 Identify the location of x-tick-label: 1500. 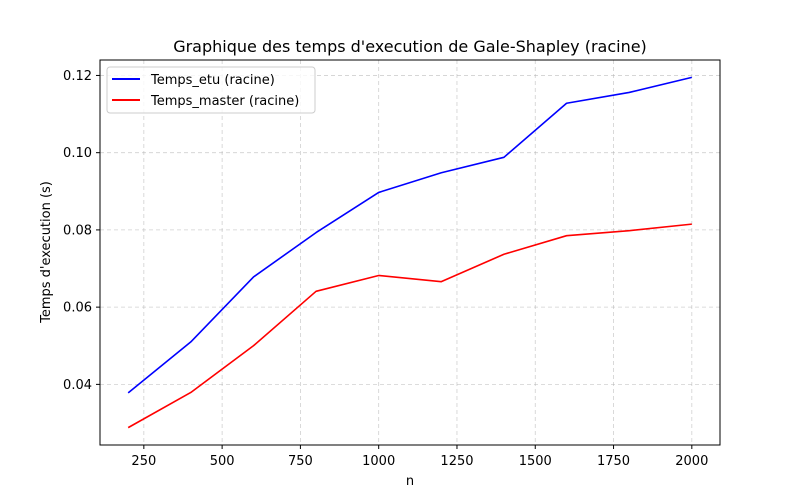
(535, 461).